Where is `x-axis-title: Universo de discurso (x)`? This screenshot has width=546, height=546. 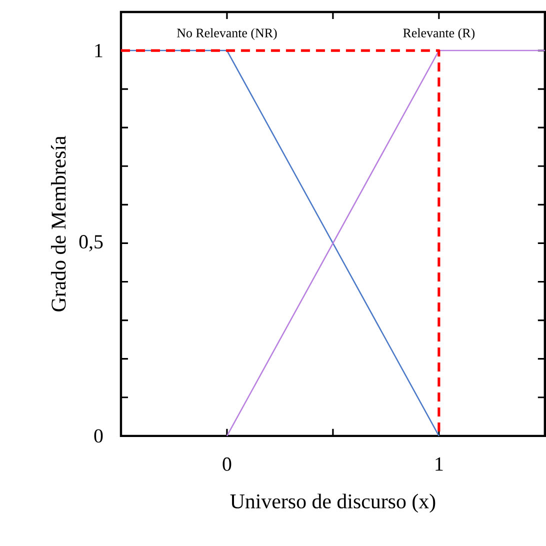 x-axis-title: Universo de discurso (x) is located at coordinates (333, 503).